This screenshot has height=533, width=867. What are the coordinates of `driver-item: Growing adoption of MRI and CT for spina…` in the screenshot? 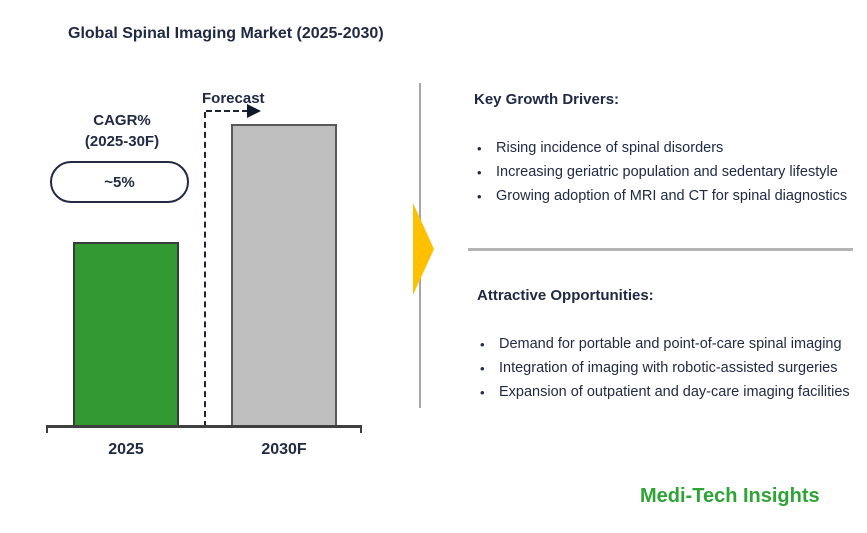 It's located at (660, 197).